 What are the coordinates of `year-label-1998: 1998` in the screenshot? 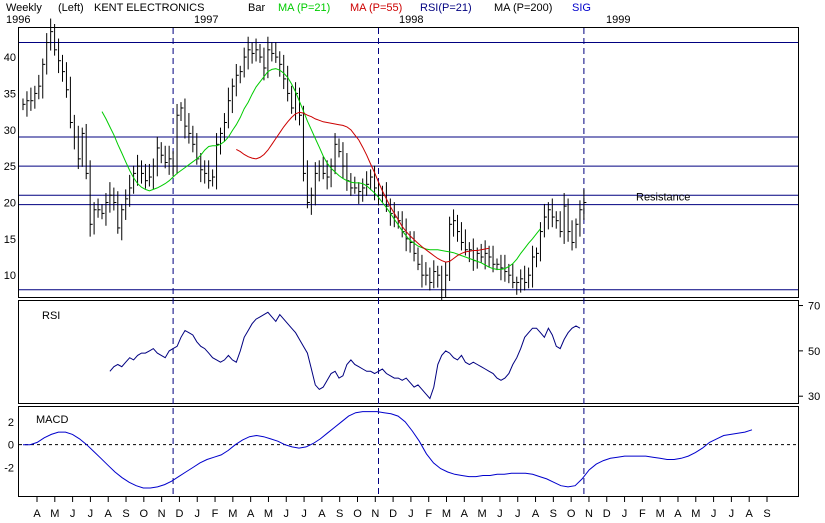 It's located at (411, 20).